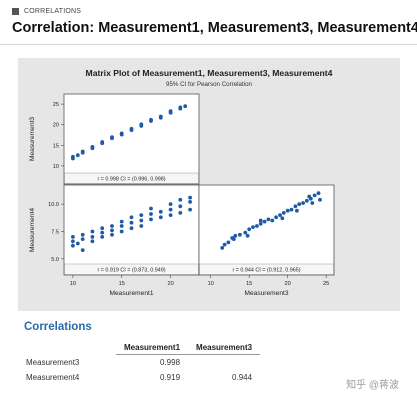 This screenshot has width=417, height=401. What do you see at coordinates (152, 348) in the screenshot?
I see `column-header: Measurement1` at bounding box center [152, 348].